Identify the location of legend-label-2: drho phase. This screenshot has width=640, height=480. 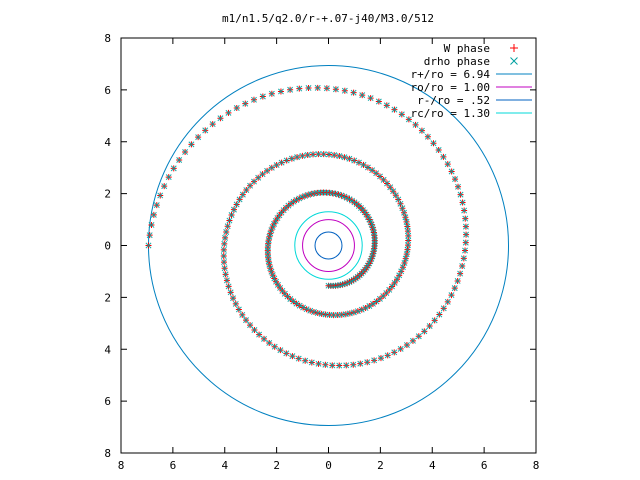
(457, 61).